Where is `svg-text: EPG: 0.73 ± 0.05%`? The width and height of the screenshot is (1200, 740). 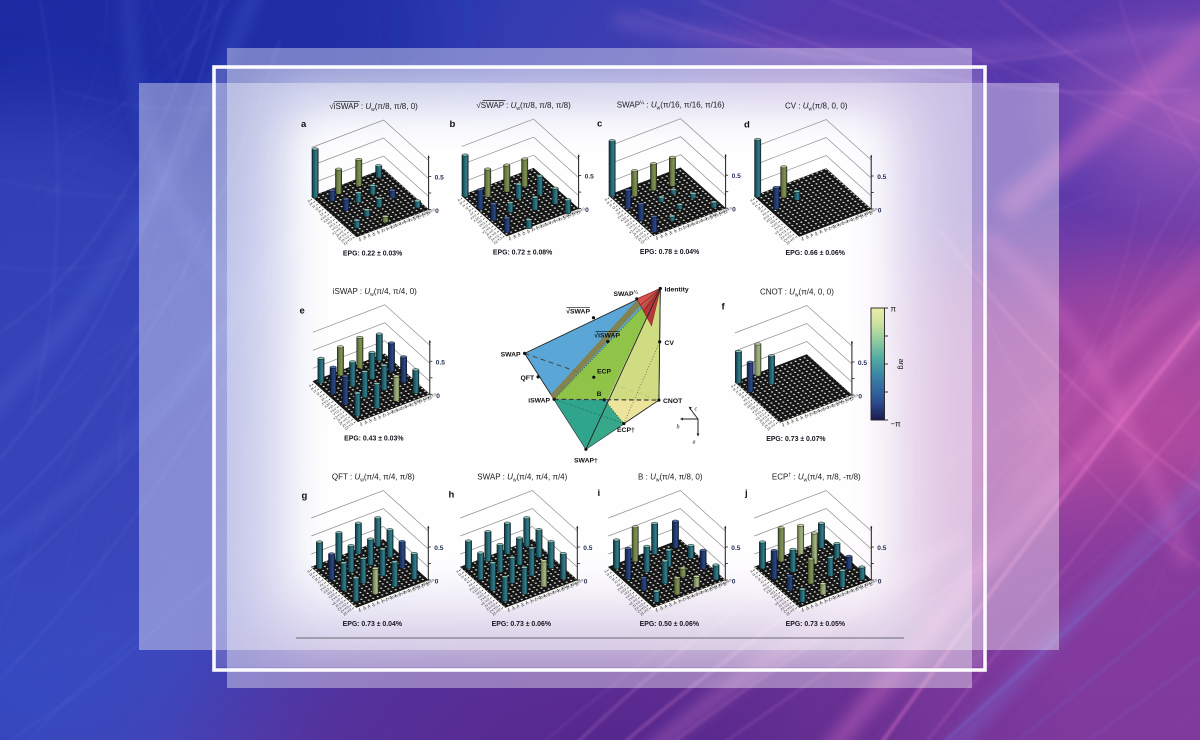
svg-text: EPG: 0.73 ± 0.05% is located at coordinates (815, 624).